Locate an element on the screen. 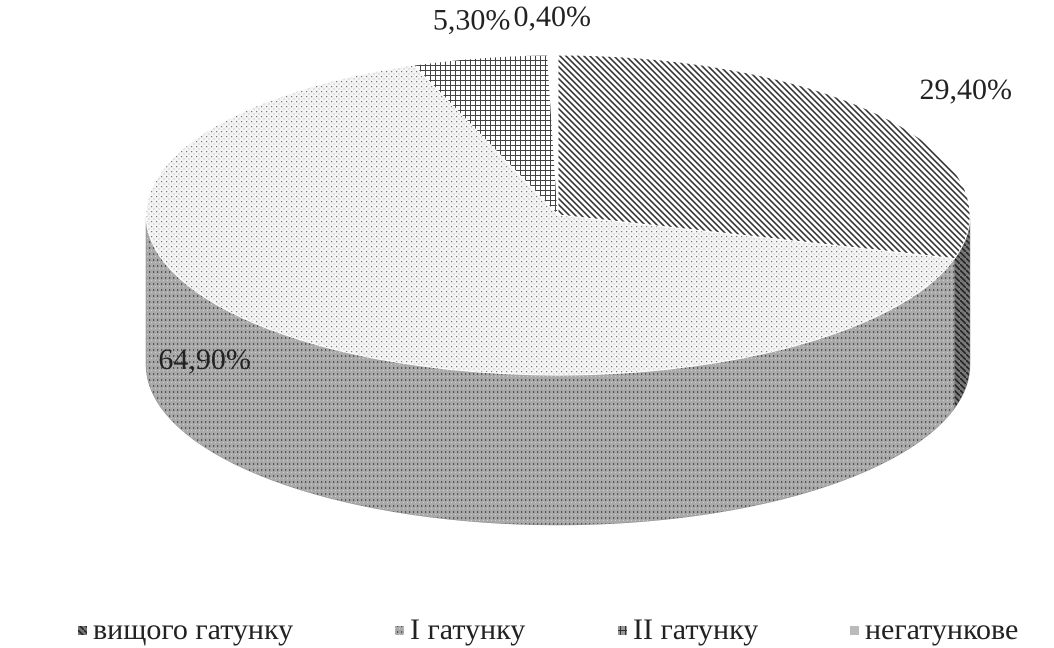 The height and width of the screenshot is (648, 1054). legend-label: негатункове is located at coordinates (941, 629).